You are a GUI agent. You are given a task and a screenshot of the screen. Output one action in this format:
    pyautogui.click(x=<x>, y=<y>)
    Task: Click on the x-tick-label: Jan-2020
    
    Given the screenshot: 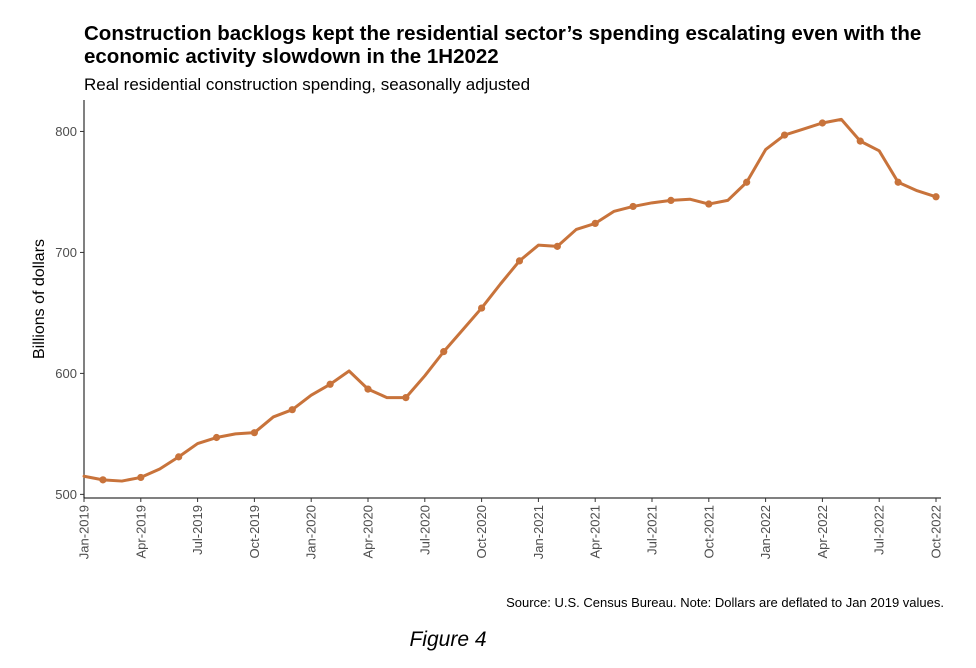 What is the action you would take?
    pyautogui.click(x=311, y=532)
    